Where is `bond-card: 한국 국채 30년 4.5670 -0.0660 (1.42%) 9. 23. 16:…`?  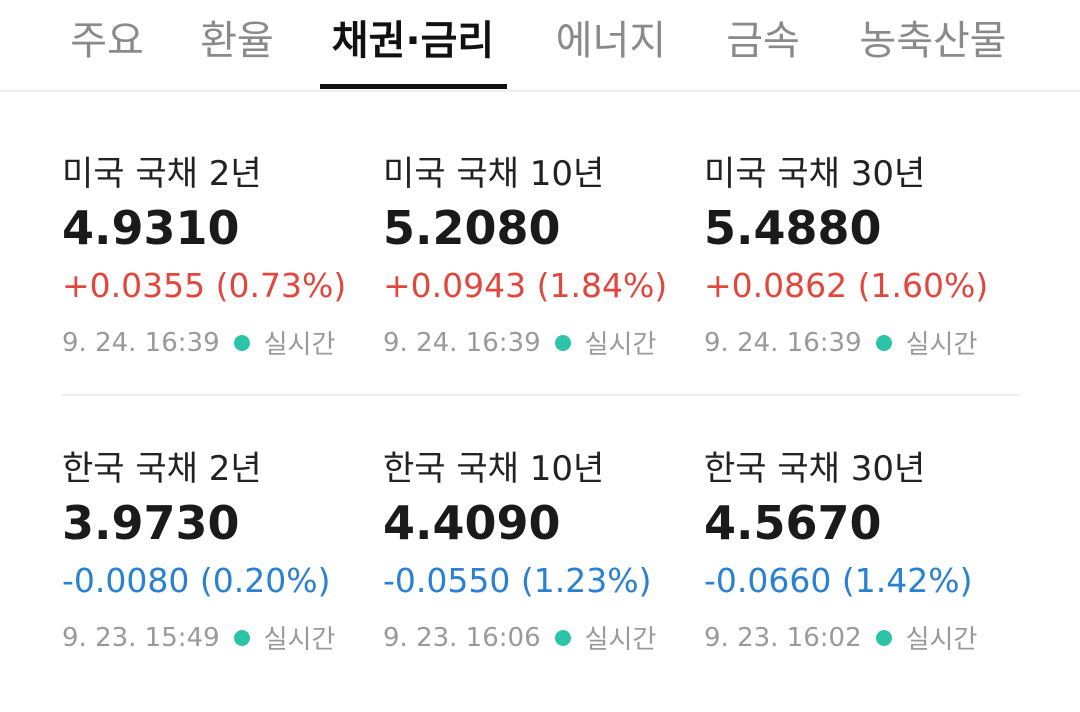
bond-card: 한국 국채 30년 4.5670 -0.0660 (1.42%) 9. 23. 16:… is located at coordinates (864, 561).